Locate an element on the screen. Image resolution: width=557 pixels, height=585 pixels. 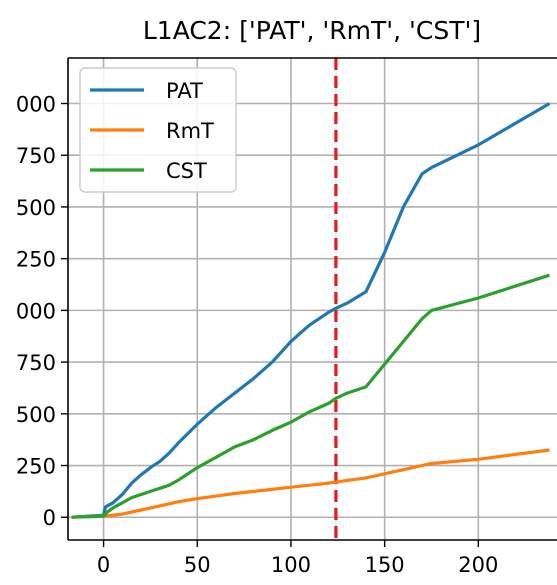
legend-label-cst: CST is located at coordinates (186, 171).